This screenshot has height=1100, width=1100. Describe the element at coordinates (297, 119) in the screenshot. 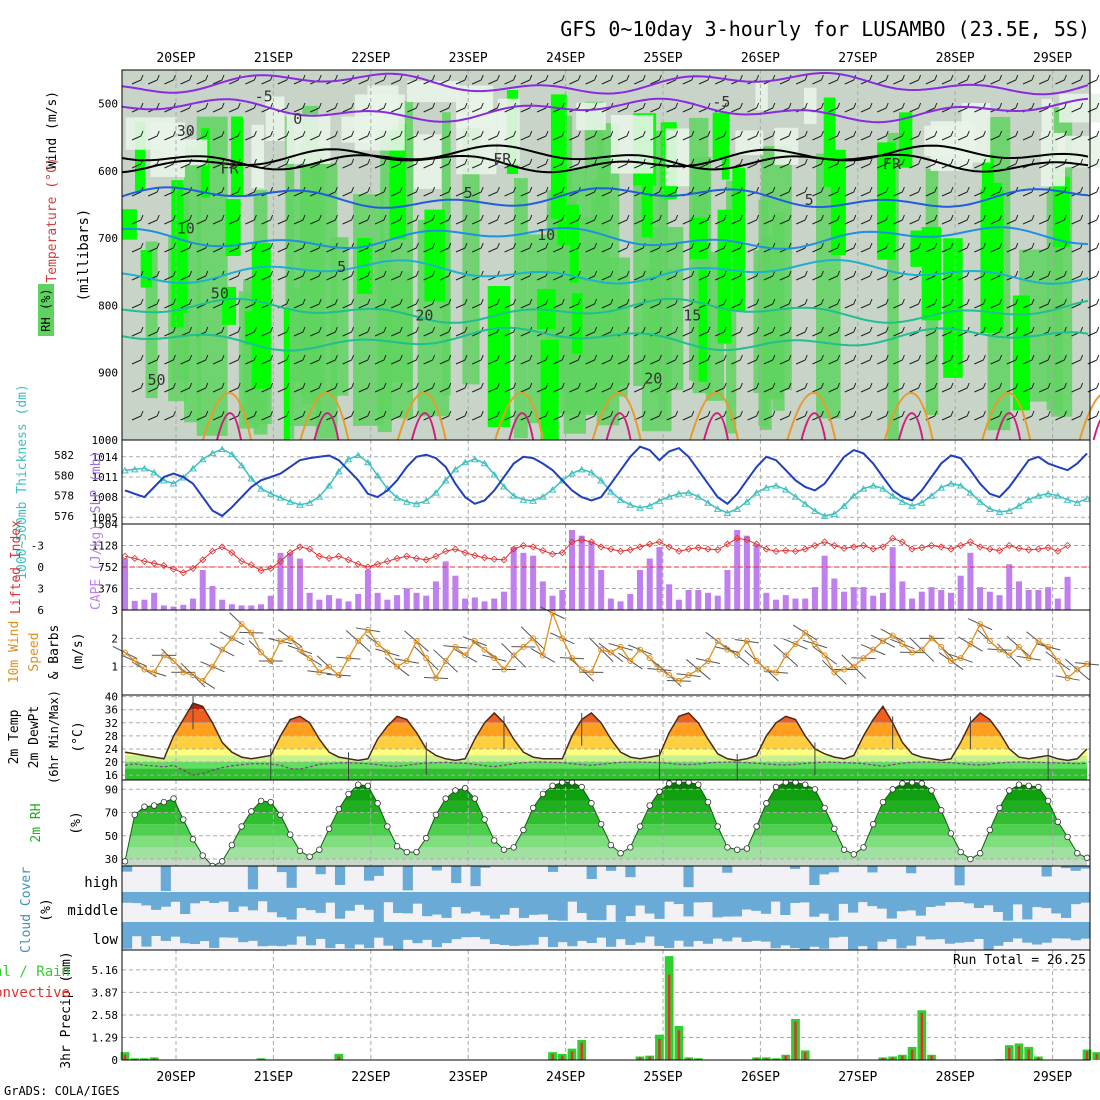

I see `contour-label: 0` at that location.